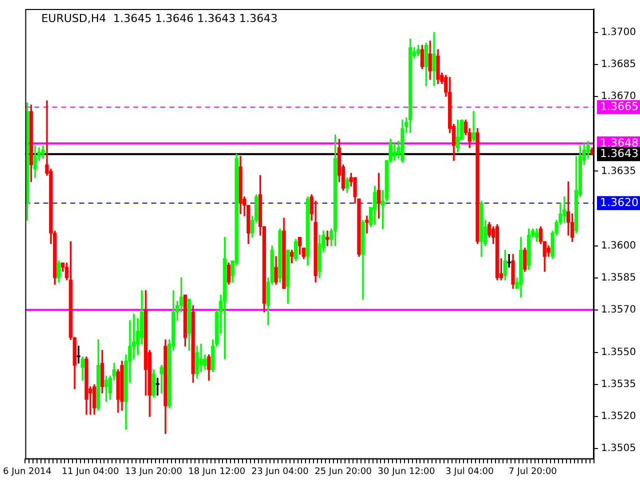 Image resolution: width=640 pixels, height=480 pixels. I want to click on x-tick-label: 13 Jun 20:00, so click(153, 471).